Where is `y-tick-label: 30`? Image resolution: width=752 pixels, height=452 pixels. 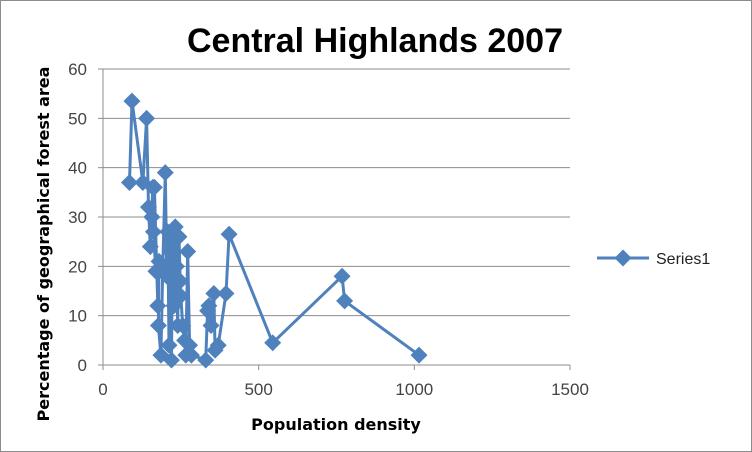 y-tick-label: 30 is located at coordinates (77, 217).